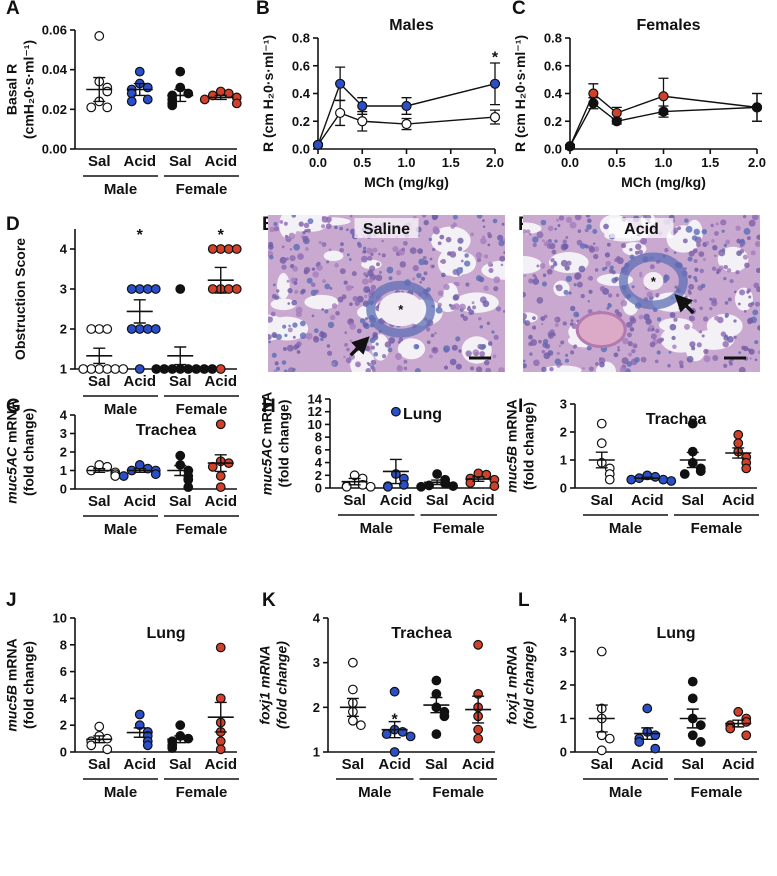 The height and width of the screenshot is (876, 777). I want to click on x-tick-label: Acid, so click(220, 764).